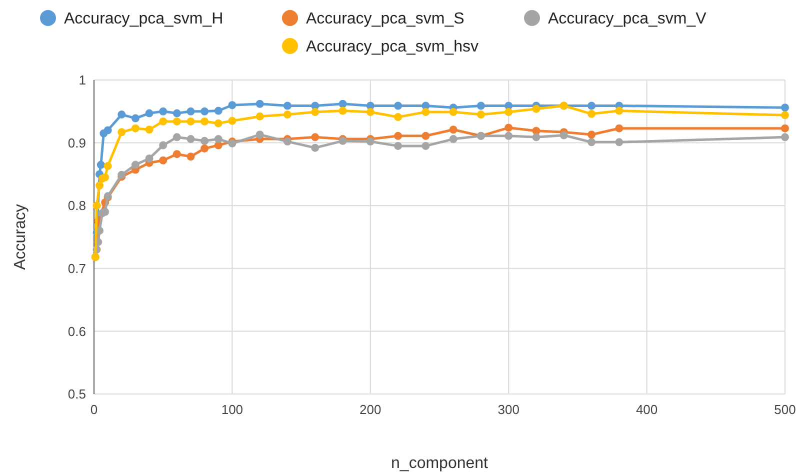 This screenshot has height=475, width=798. I want to click on x-tick-label: 500, so click(785, 409).